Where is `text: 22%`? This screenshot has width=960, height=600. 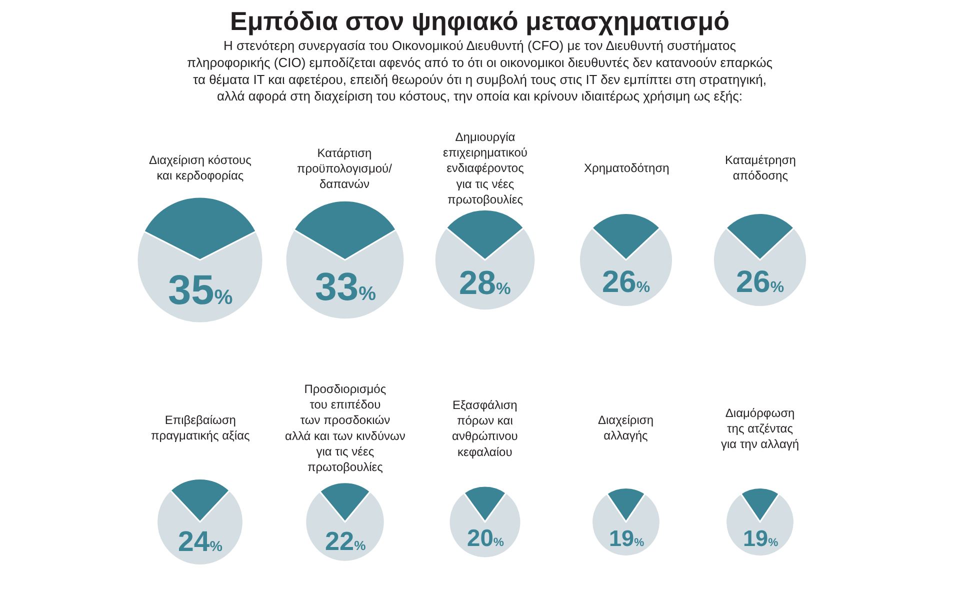
text: 22% is located at coordinates (345, 541).